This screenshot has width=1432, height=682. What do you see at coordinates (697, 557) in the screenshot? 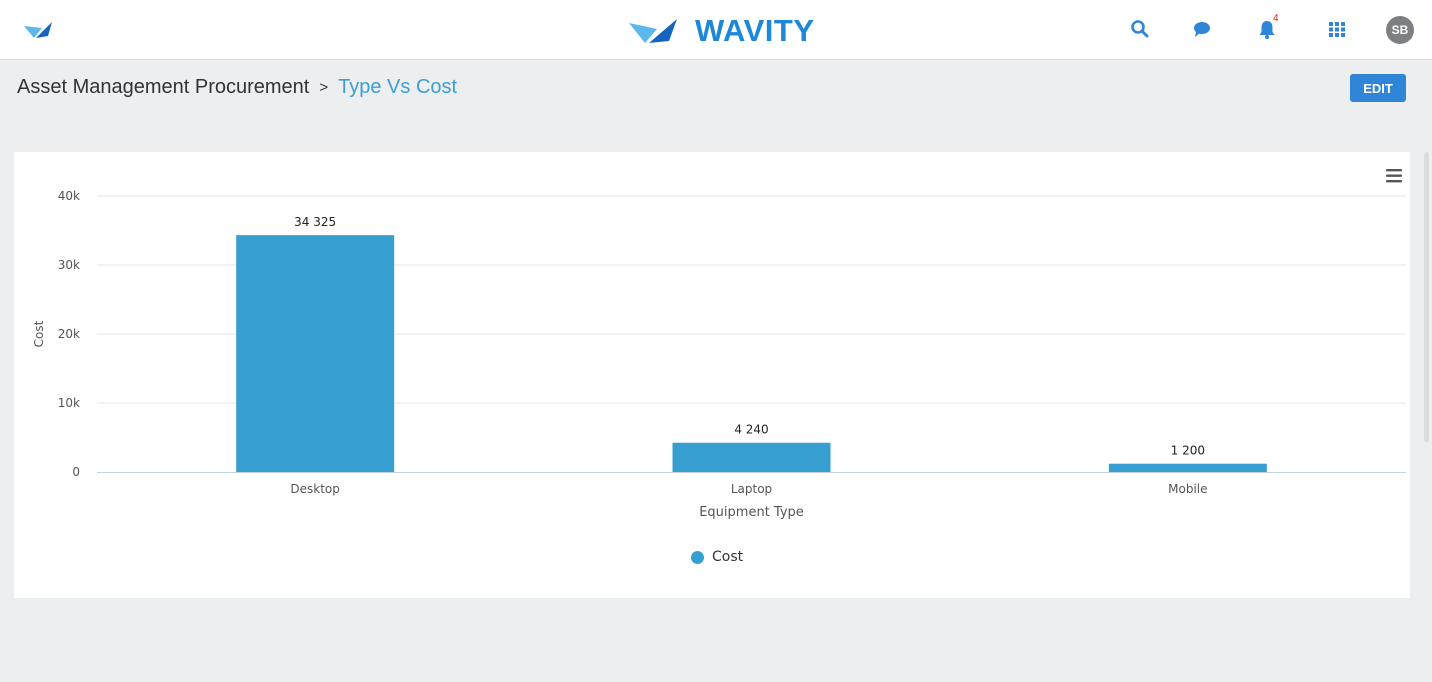
I see `legend-marker` at bounding box center [697, 557].